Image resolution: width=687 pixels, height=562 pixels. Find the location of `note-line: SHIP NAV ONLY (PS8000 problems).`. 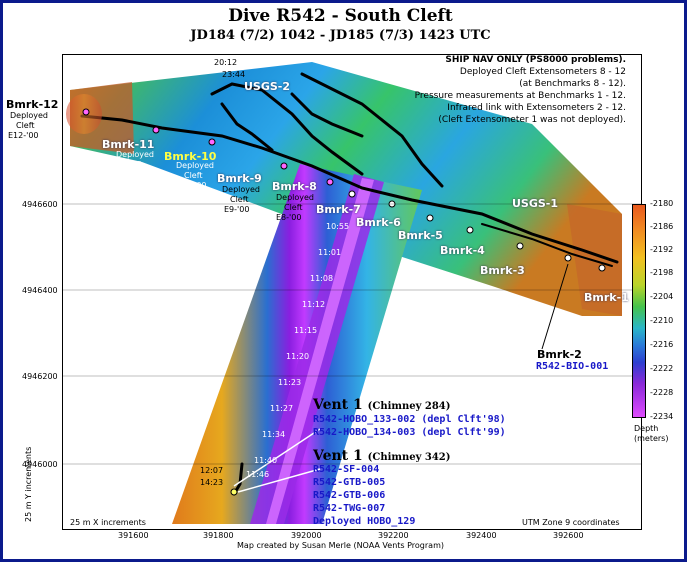

note-line: SHIP NAV ONLY (PS8000 problems). is located at coordinates (535, 60).